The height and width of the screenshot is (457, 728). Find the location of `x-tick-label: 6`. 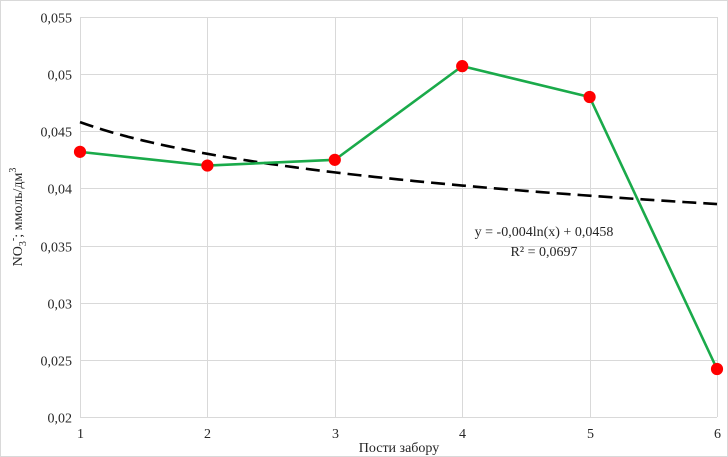

x-tick-label: 6 is located at coordinates (717, 434).